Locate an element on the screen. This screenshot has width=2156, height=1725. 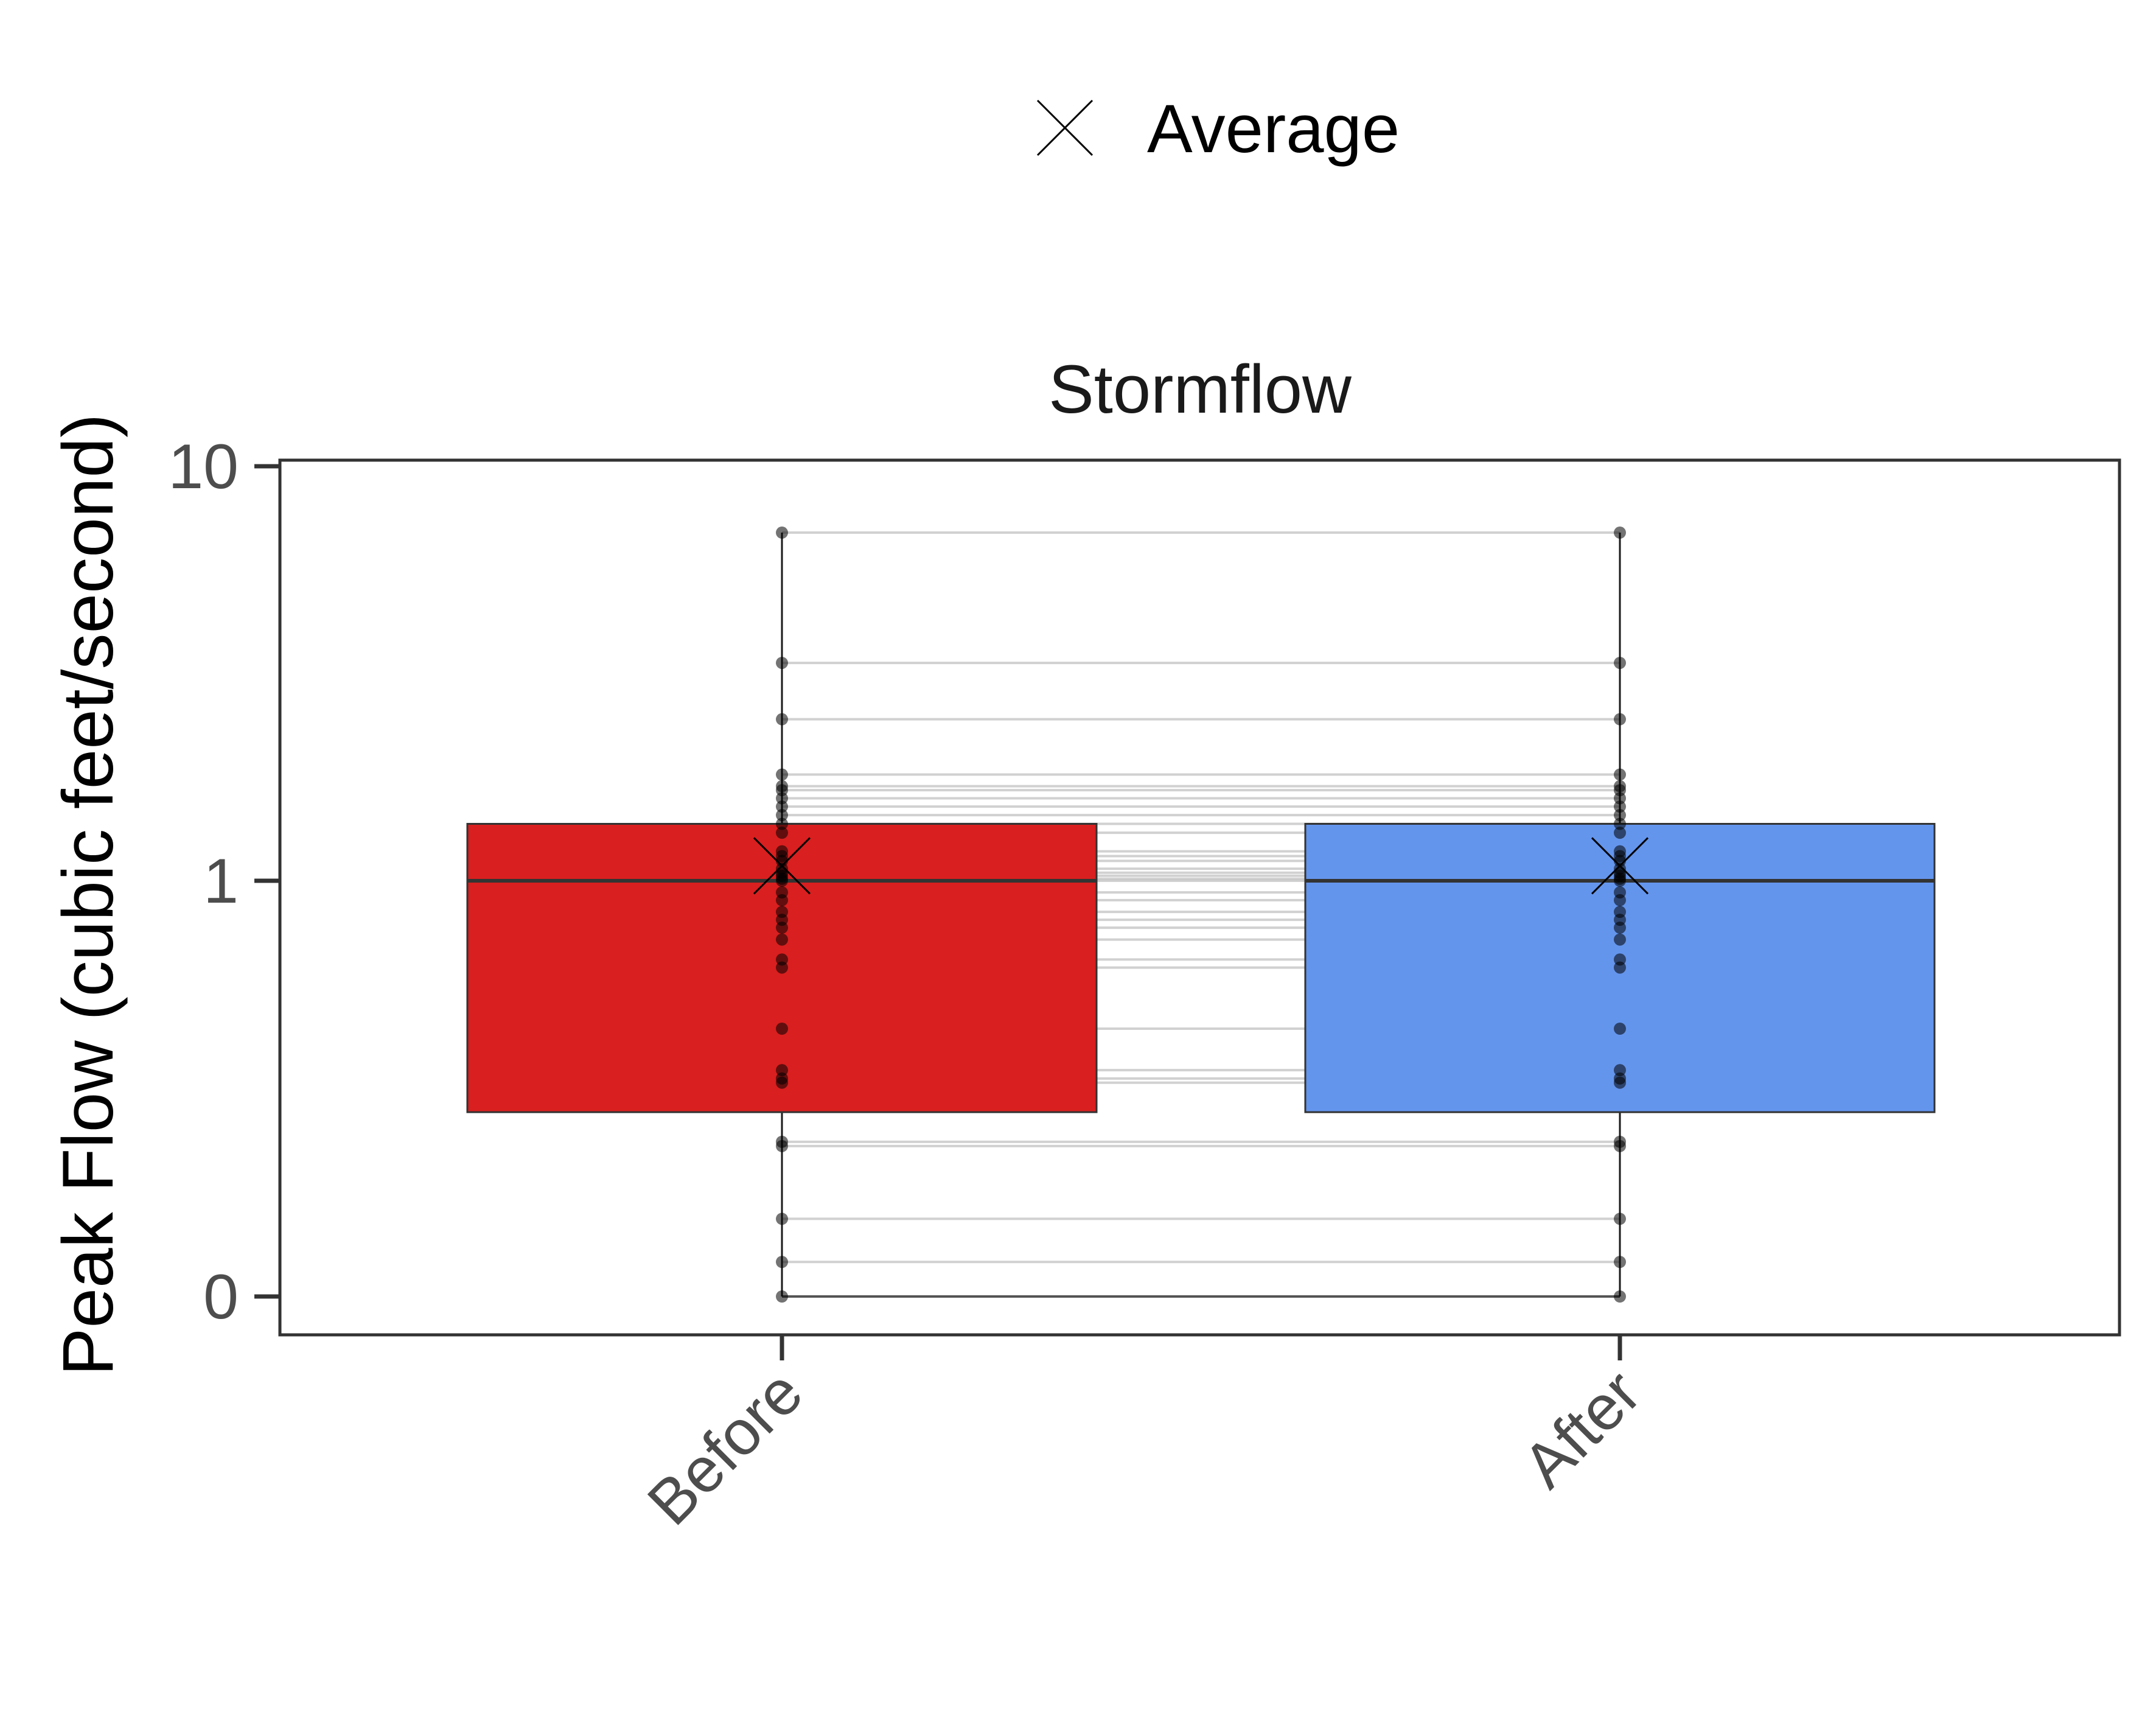
x-axis: Before After is located at coordinates (1144, 1437).